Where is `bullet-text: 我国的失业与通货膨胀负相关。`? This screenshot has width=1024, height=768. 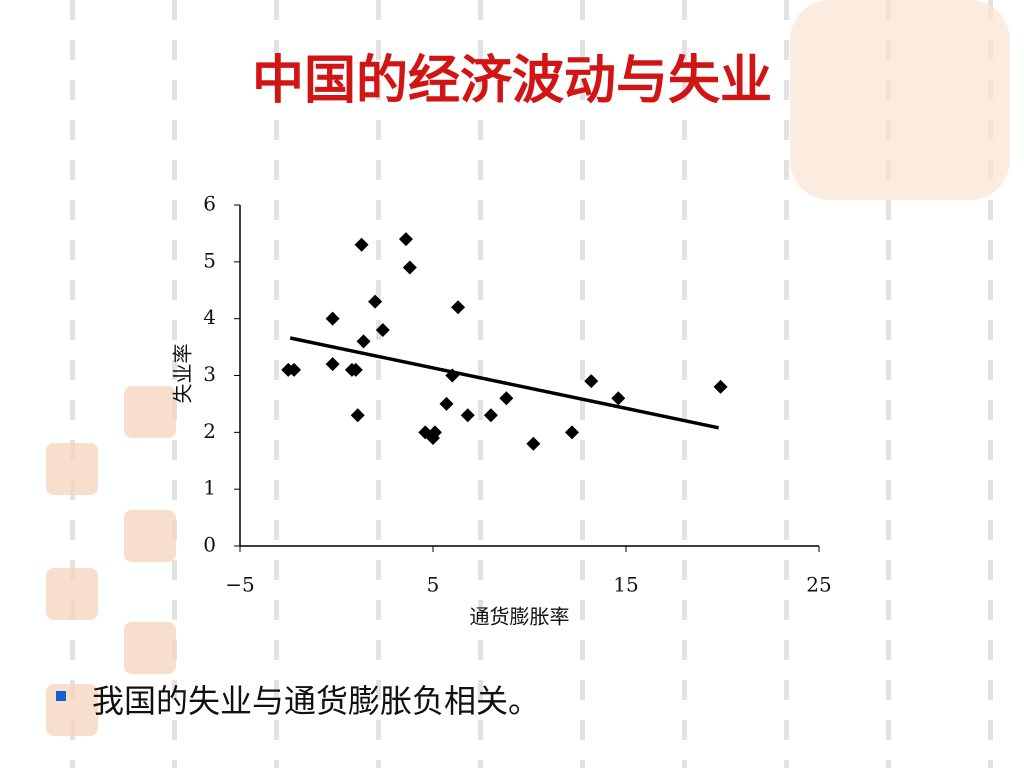 bullet-text: 我国的失业与通货膨胀负相关。 is located at coordinates (316, 701).